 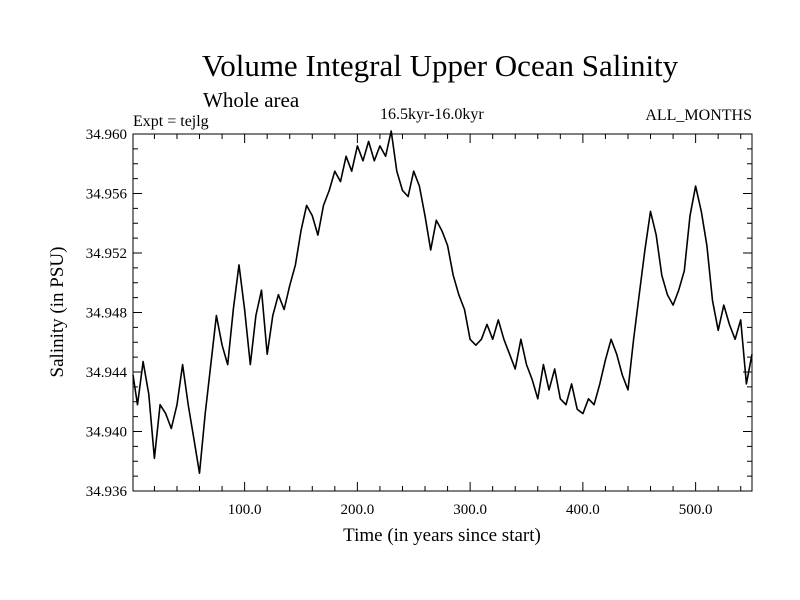 I want to click on x-tick-label: 400.0, so click(x=583, y=510).